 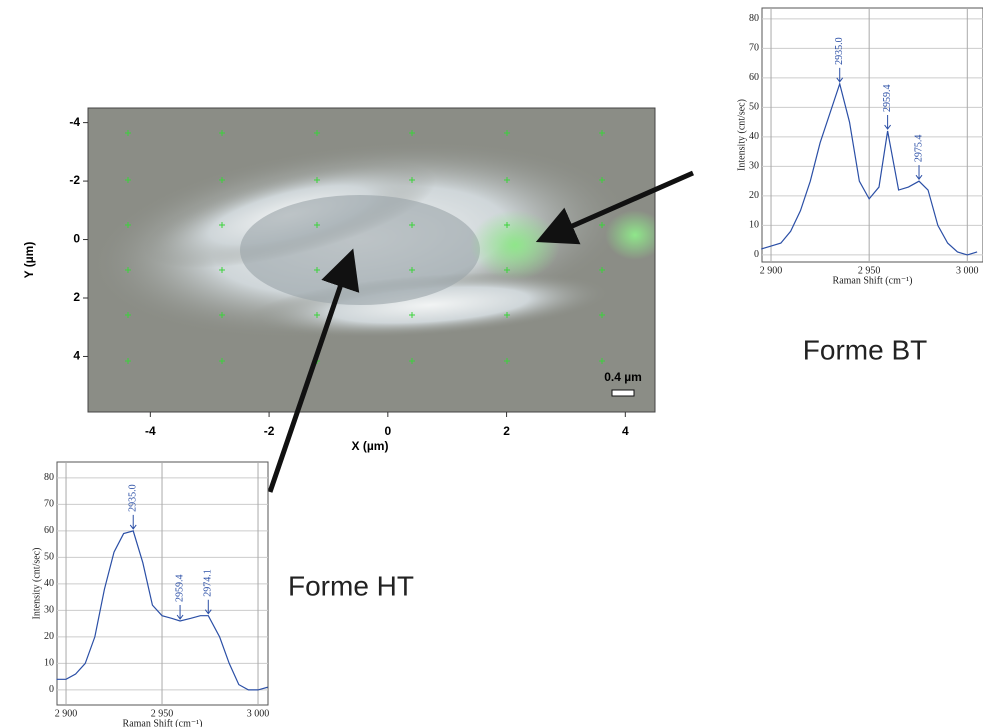 I want to click on y-axis-label: Y (µm), so click(x=29, y=260).